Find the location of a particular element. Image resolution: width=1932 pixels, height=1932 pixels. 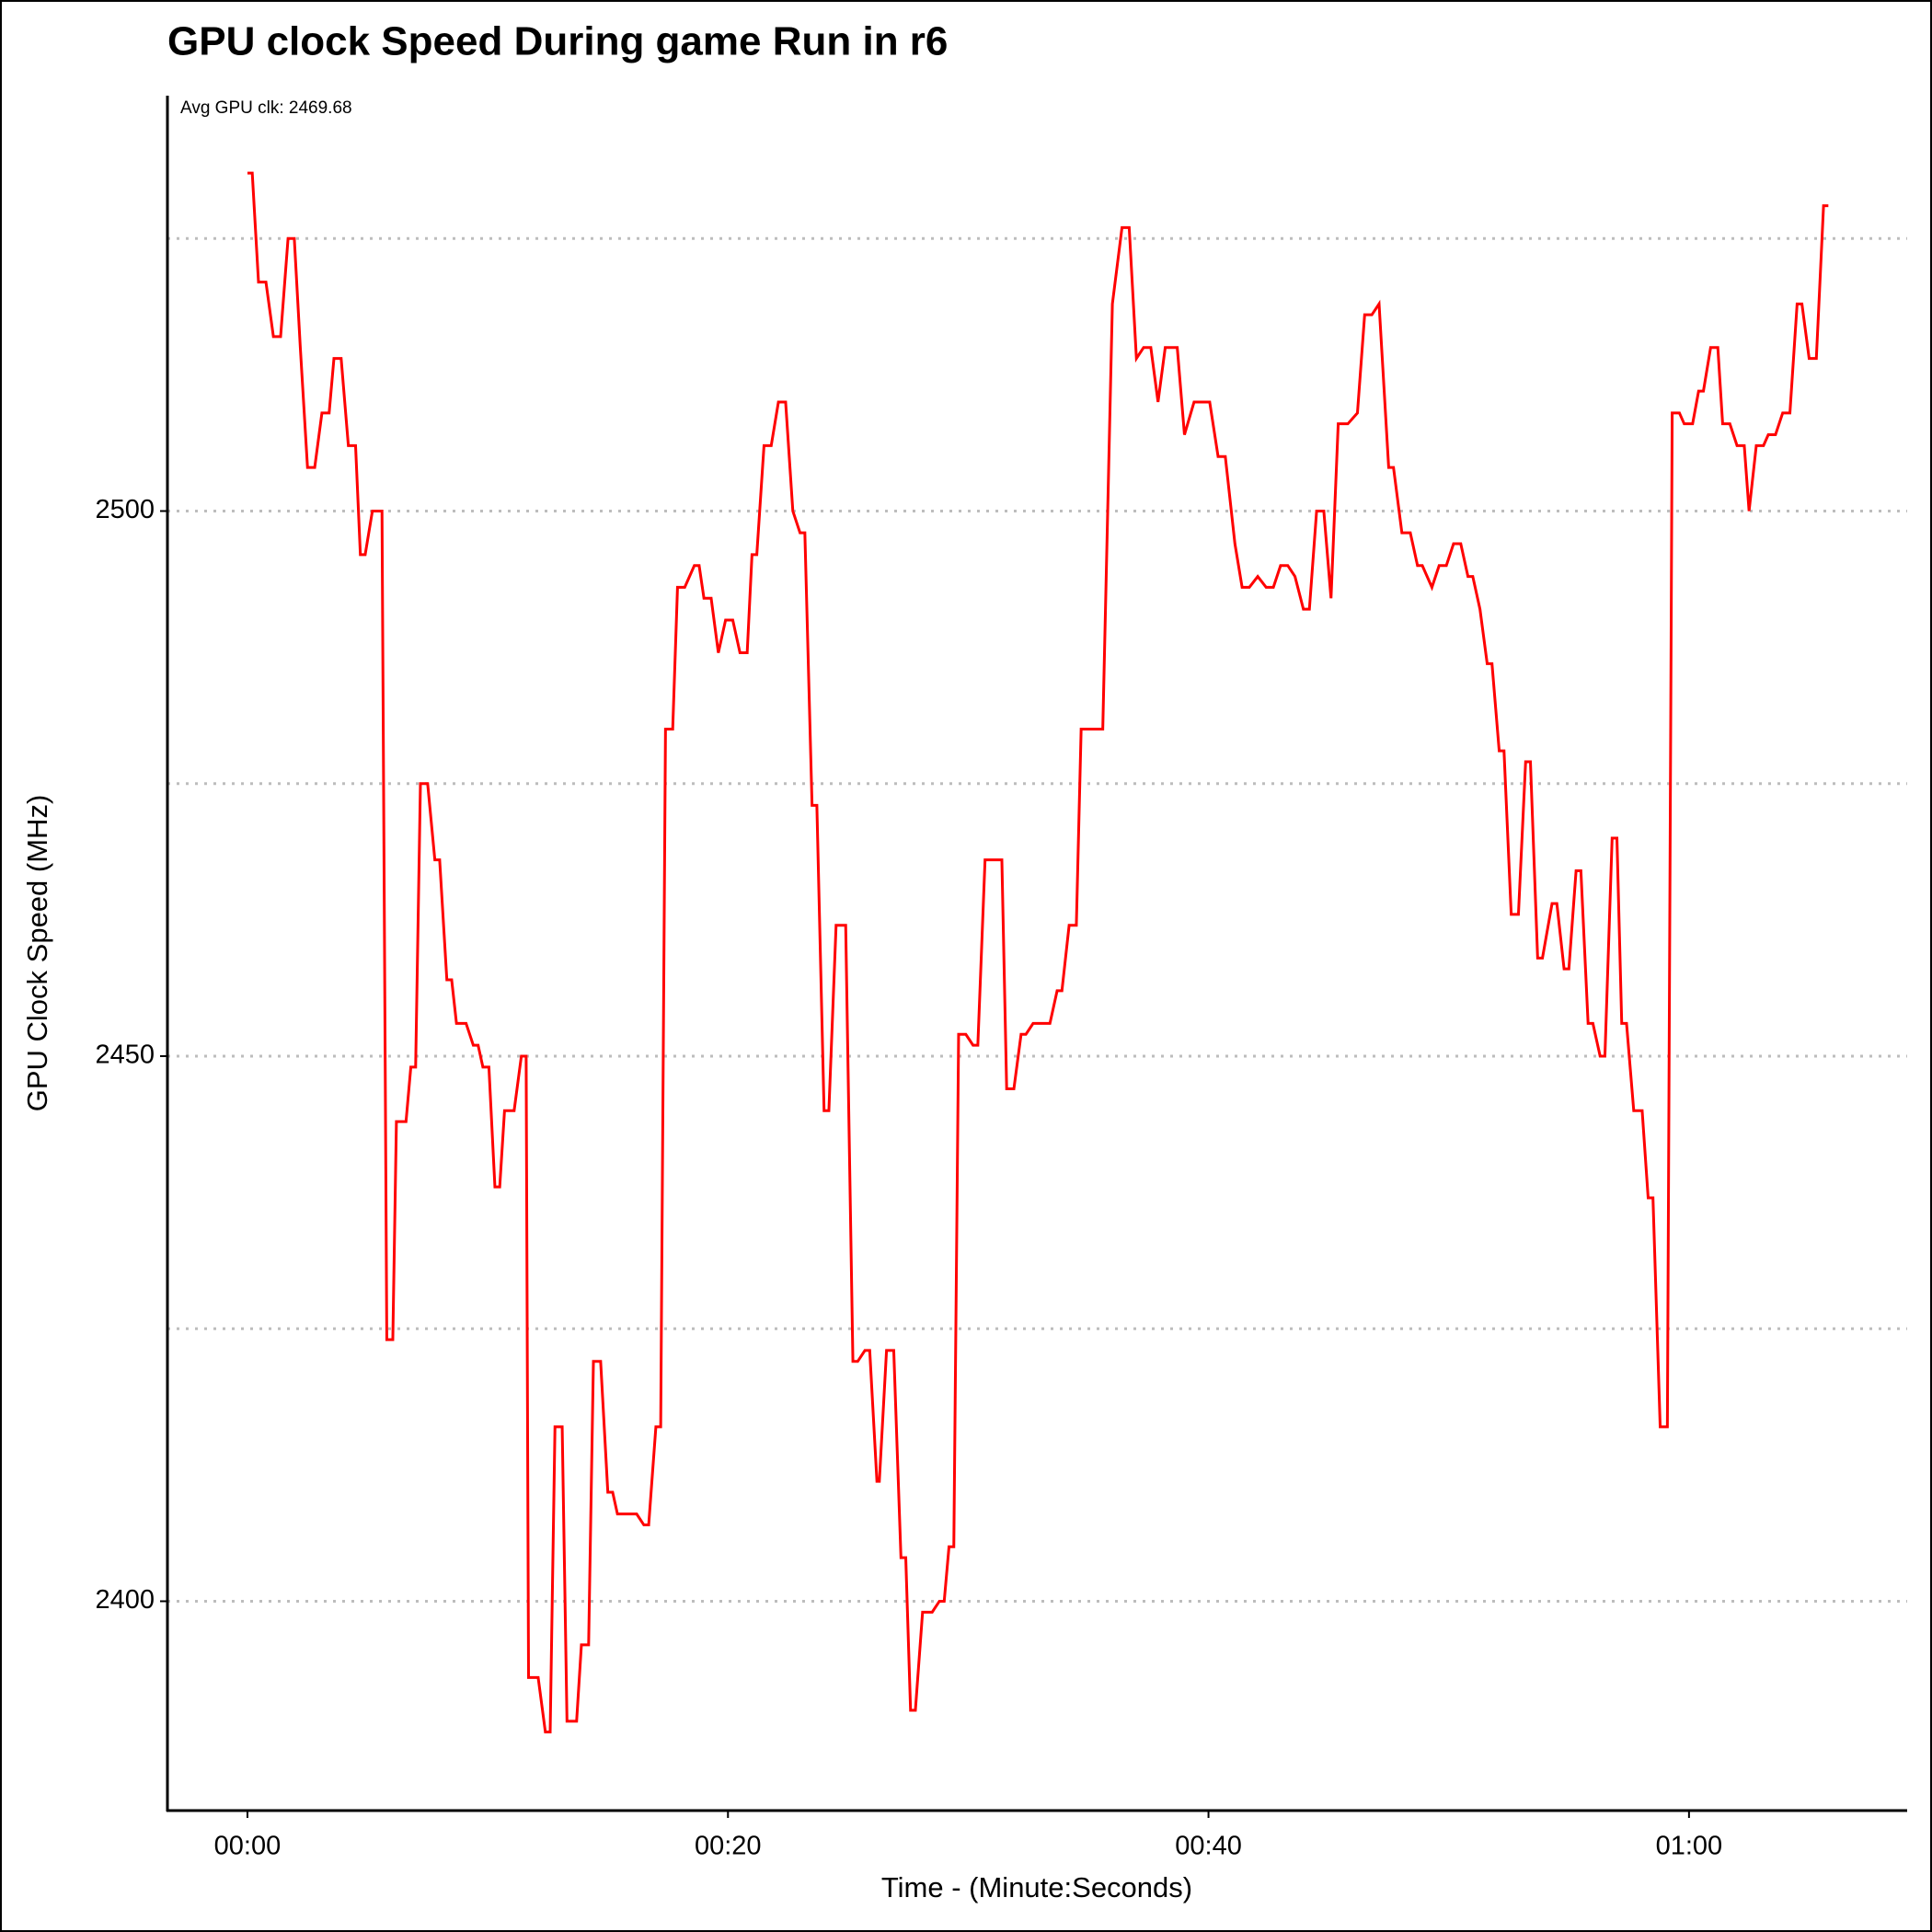

y-tick-label: 2400 is located at coordinates (125, 1600).